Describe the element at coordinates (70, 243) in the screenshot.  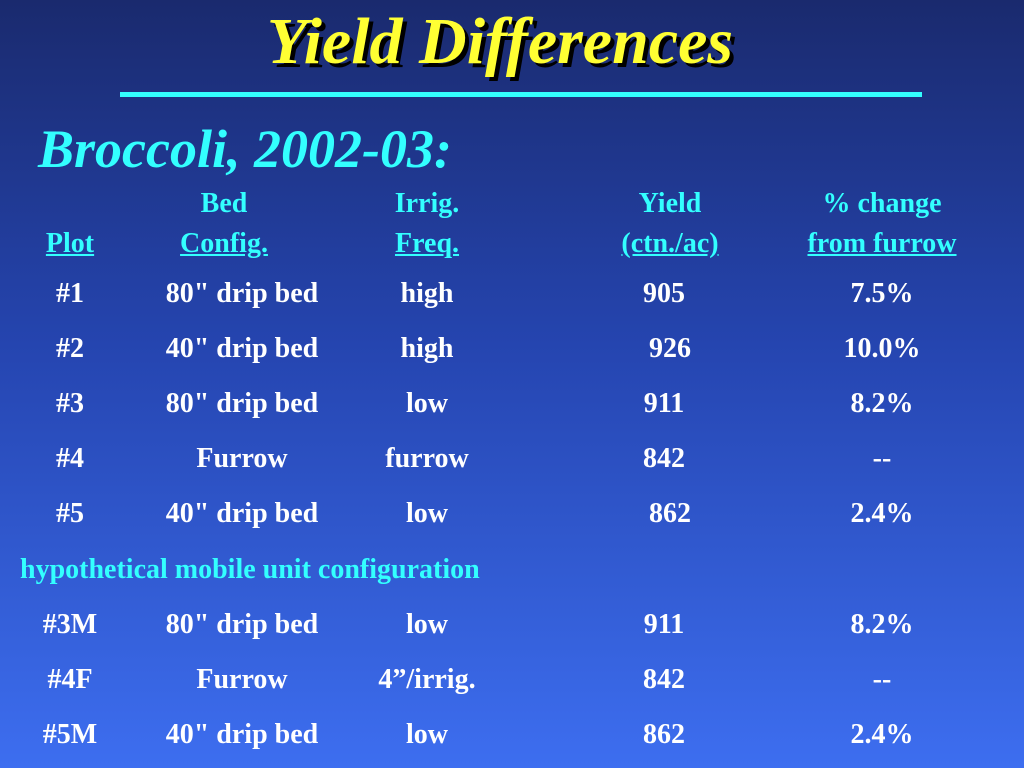
I see `header-plot: Plot` at that location.